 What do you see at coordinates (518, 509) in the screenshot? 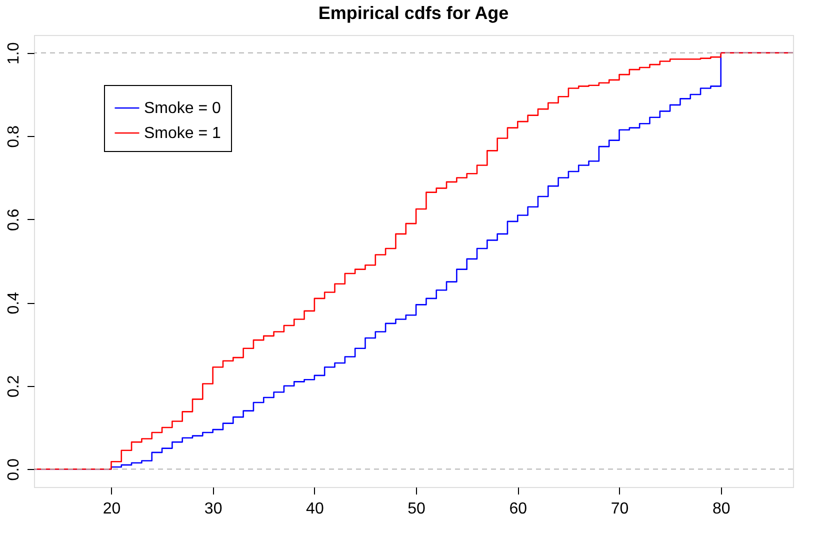
I see `x-tick-label: 60` at bounding box center [518, 509].